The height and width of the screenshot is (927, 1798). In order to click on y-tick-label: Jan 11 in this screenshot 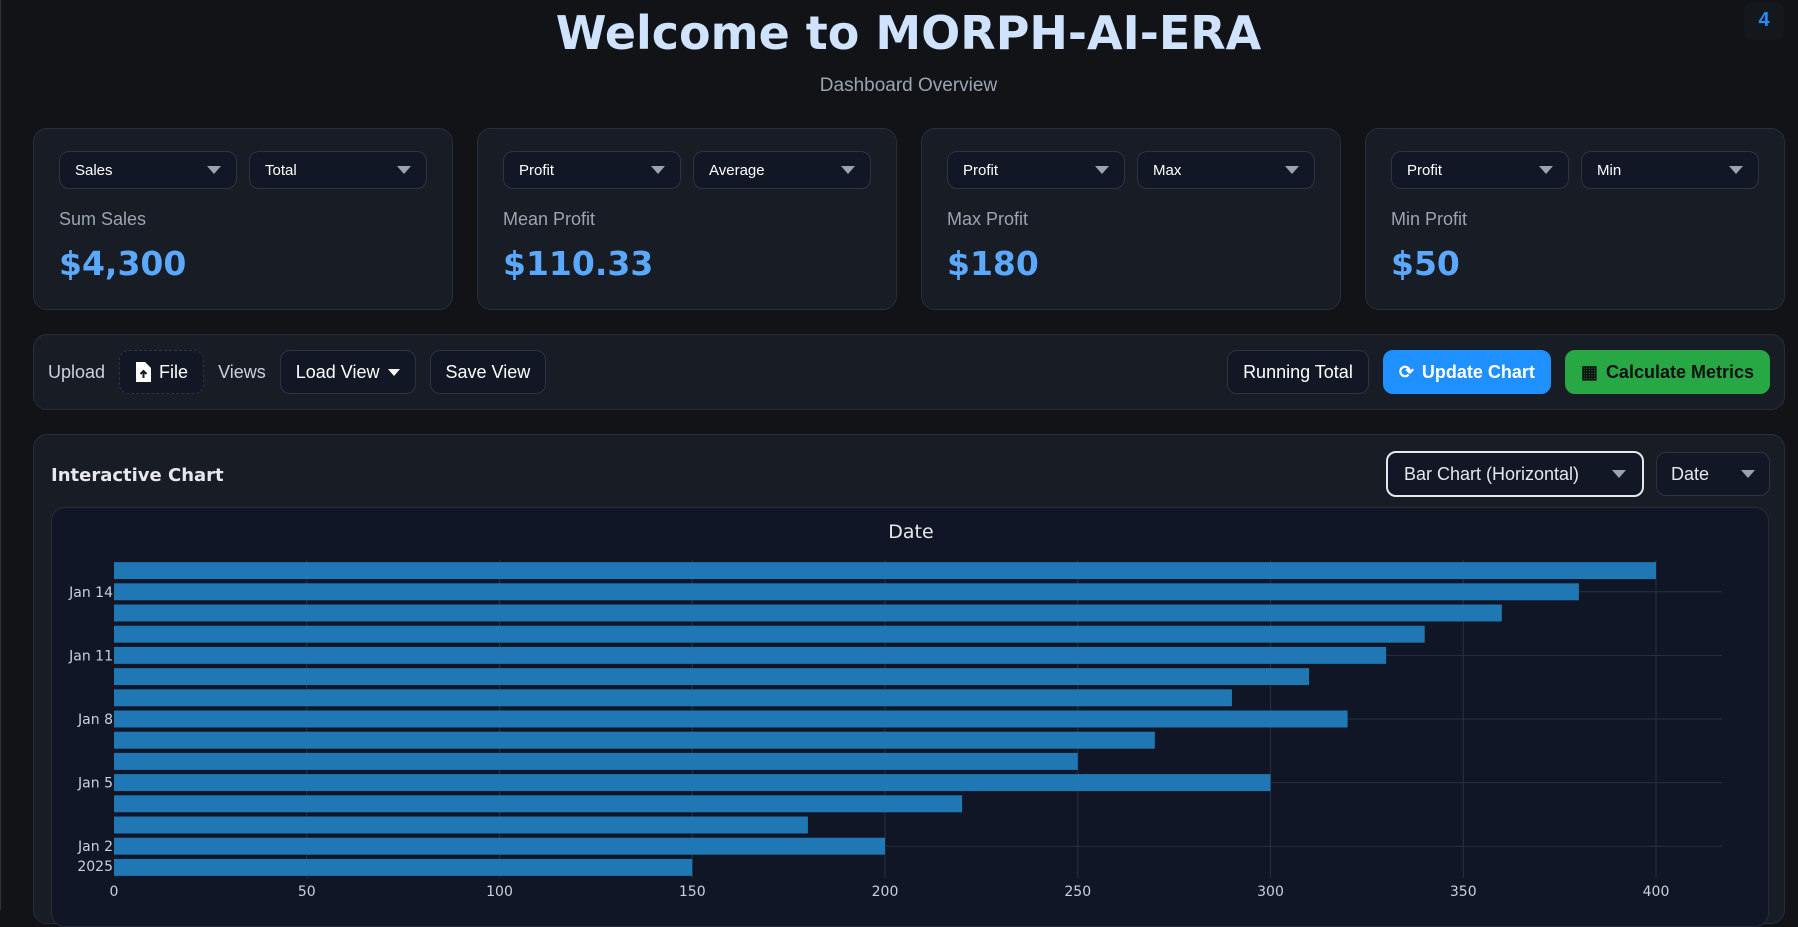, I will do `click(90, 656)`.